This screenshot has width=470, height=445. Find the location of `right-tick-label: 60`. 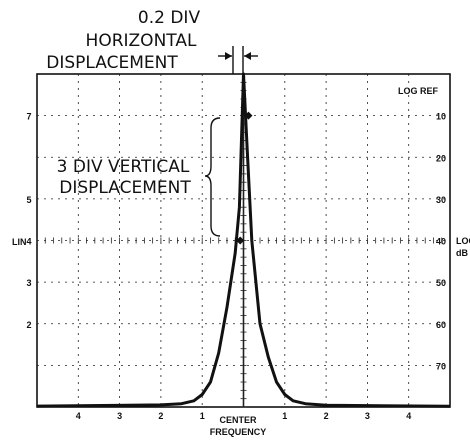

right-tick-label: 60 is located at coordinates (441, 325).